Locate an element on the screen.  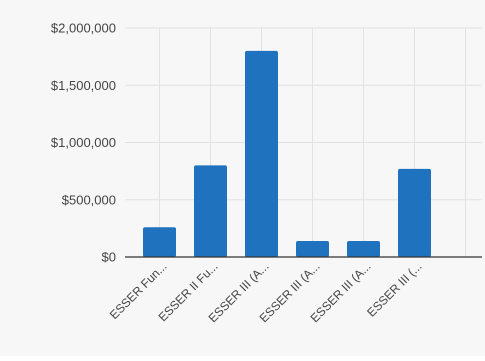
y-tick-labels: $0 $500,000 $1,000,000 $1,500,000 $2,000,000 is located at coordinates (83, 143).